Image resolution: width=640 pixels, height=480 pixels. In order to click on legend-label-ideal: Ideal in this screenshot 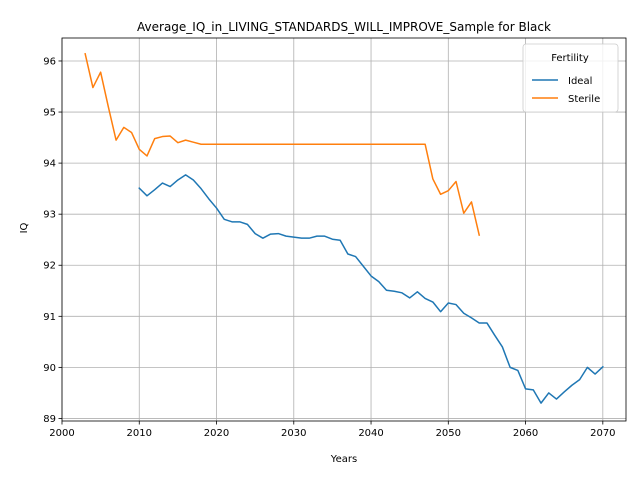, I will do `click(580, 81)`.